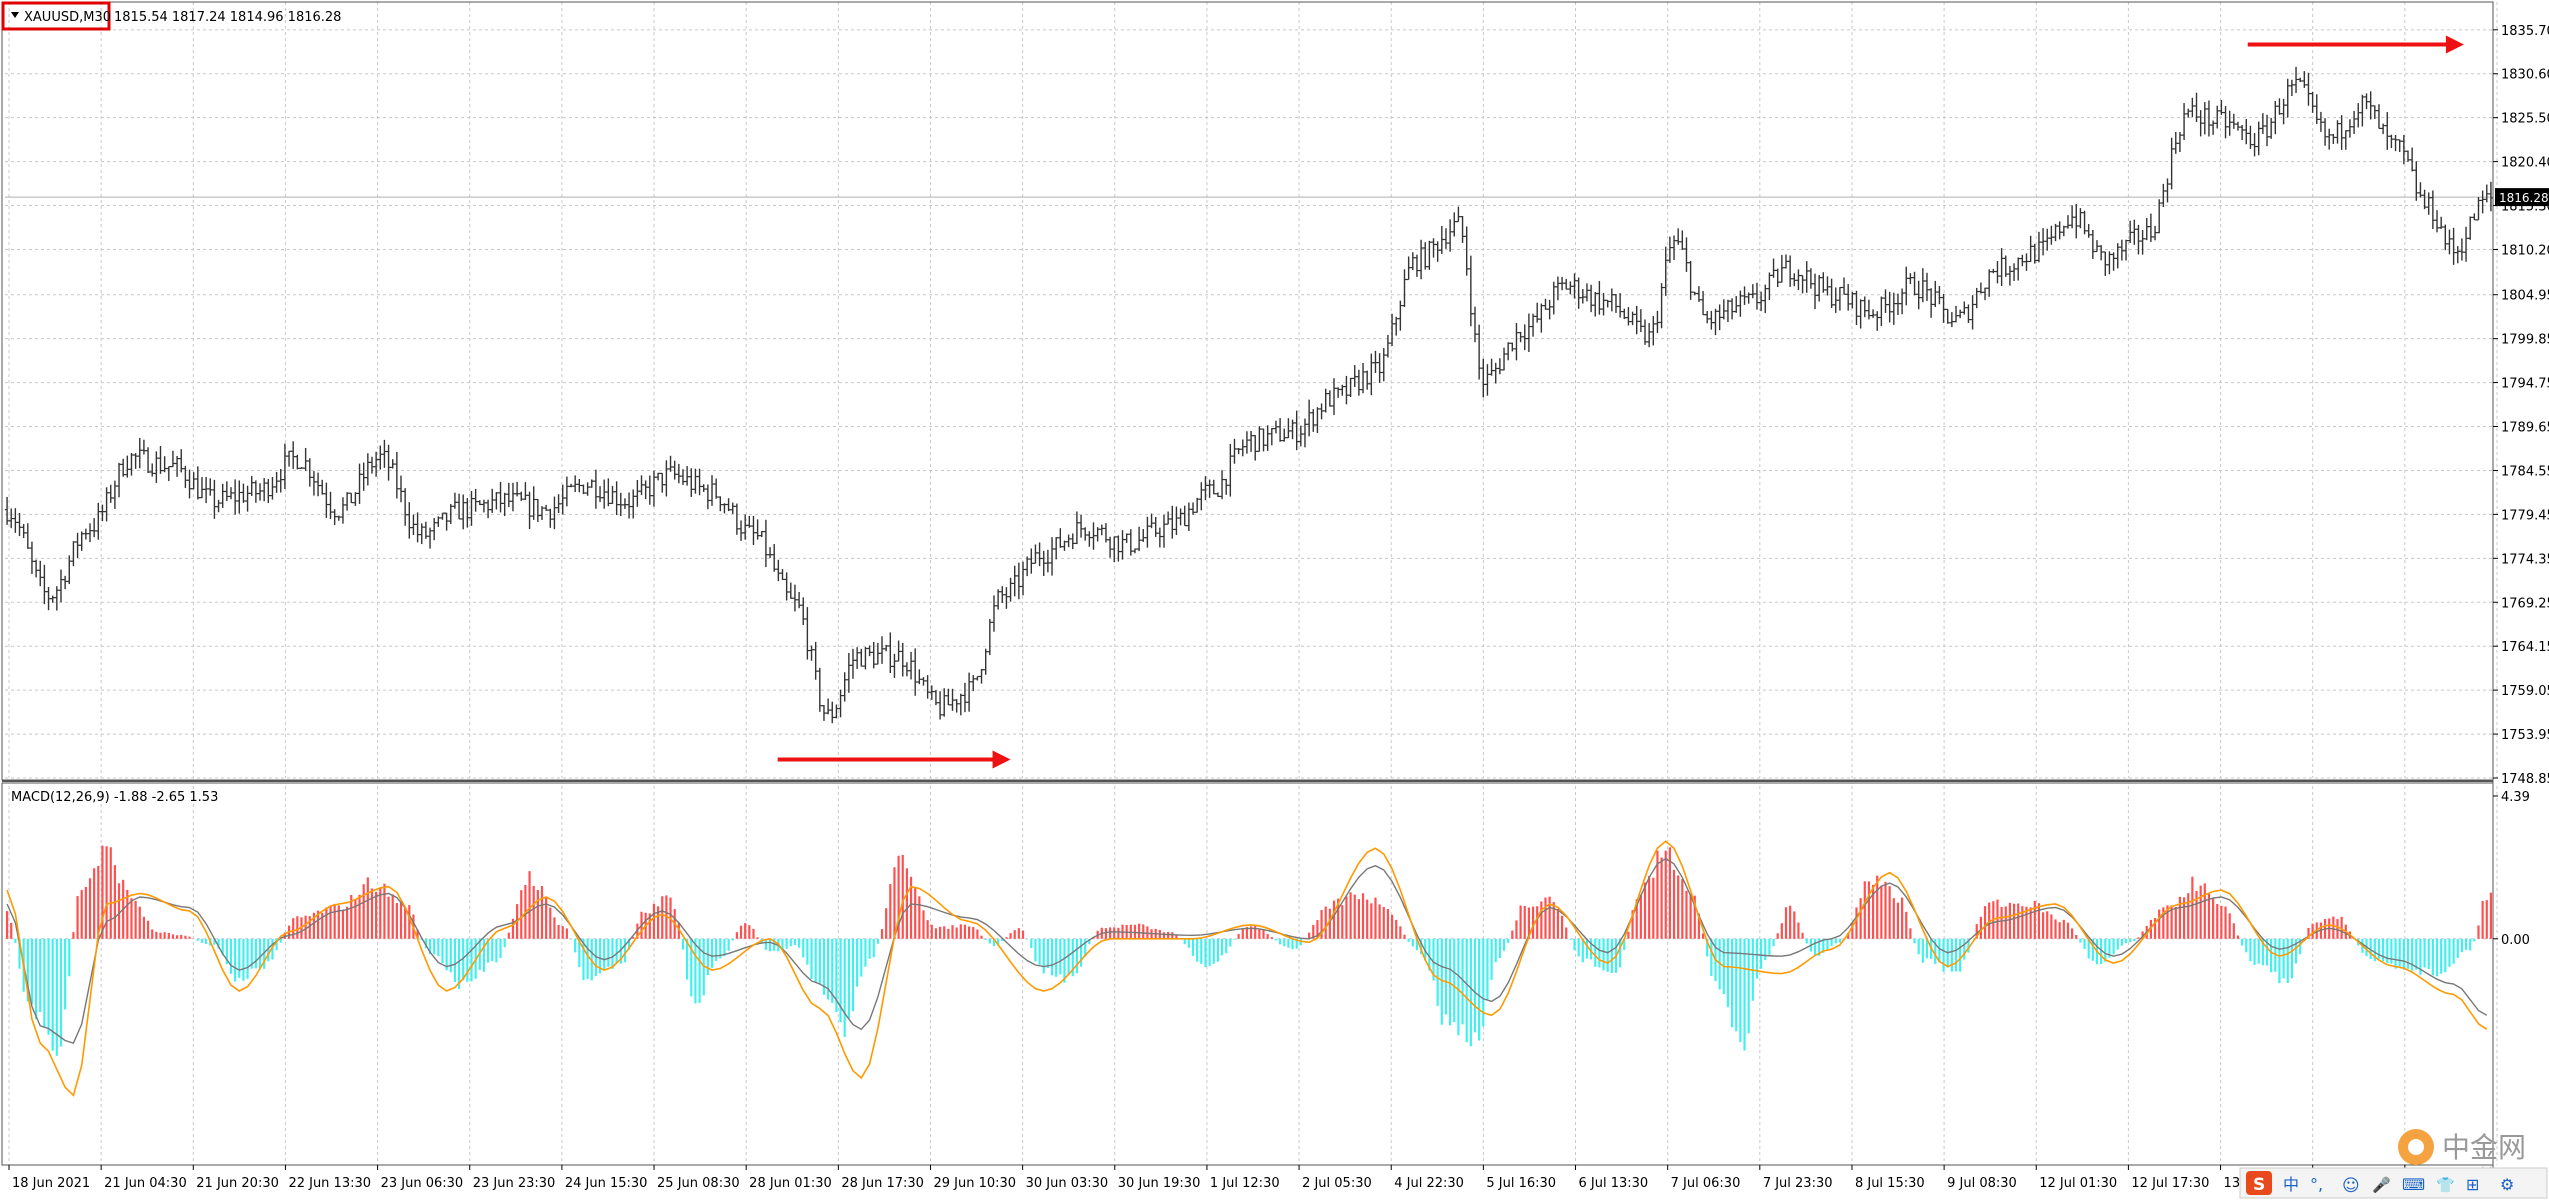 The image size is (2549, 1200). What do you see at coordinates (1890, 1183) in the screenshot?
I see `time-axis-label: 8 Jul 15:30` at bounding box center [1890, 1183].